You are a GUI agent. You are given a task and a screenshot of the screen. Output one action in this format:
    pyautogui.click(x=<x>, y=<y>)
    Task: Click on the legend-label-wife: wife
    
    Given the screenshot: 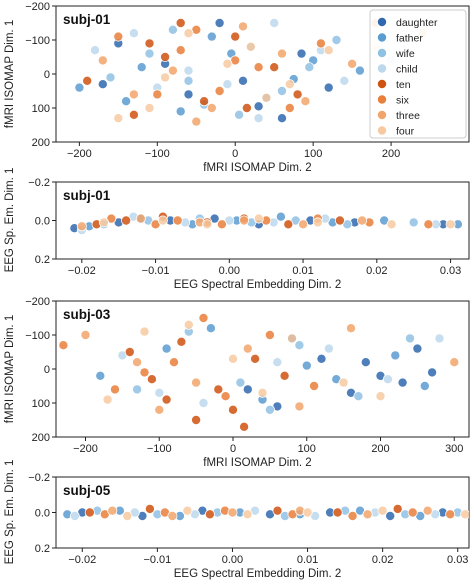 What is the action you would take?
    pyautogui.click(x=405, y=54)
    